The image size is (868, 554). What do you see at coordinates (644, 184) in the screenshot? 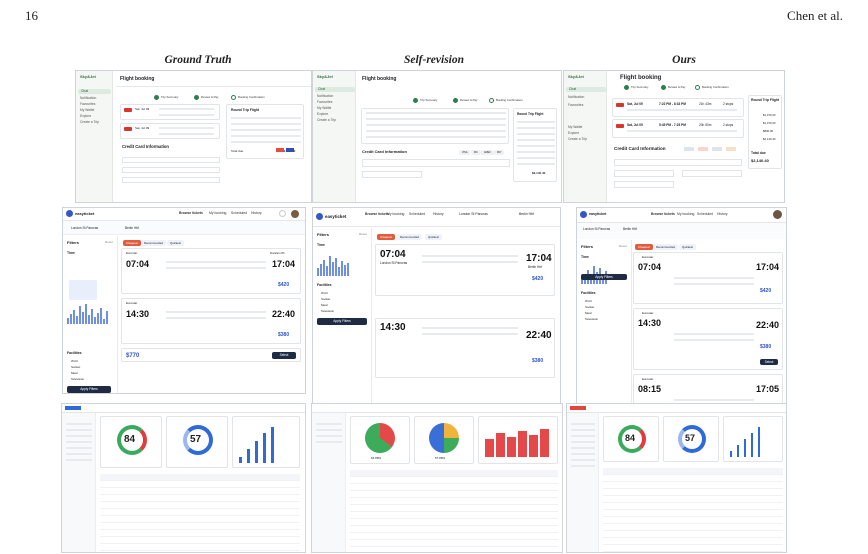
I see `card-cvv-field` at bounding box center [644, 184].